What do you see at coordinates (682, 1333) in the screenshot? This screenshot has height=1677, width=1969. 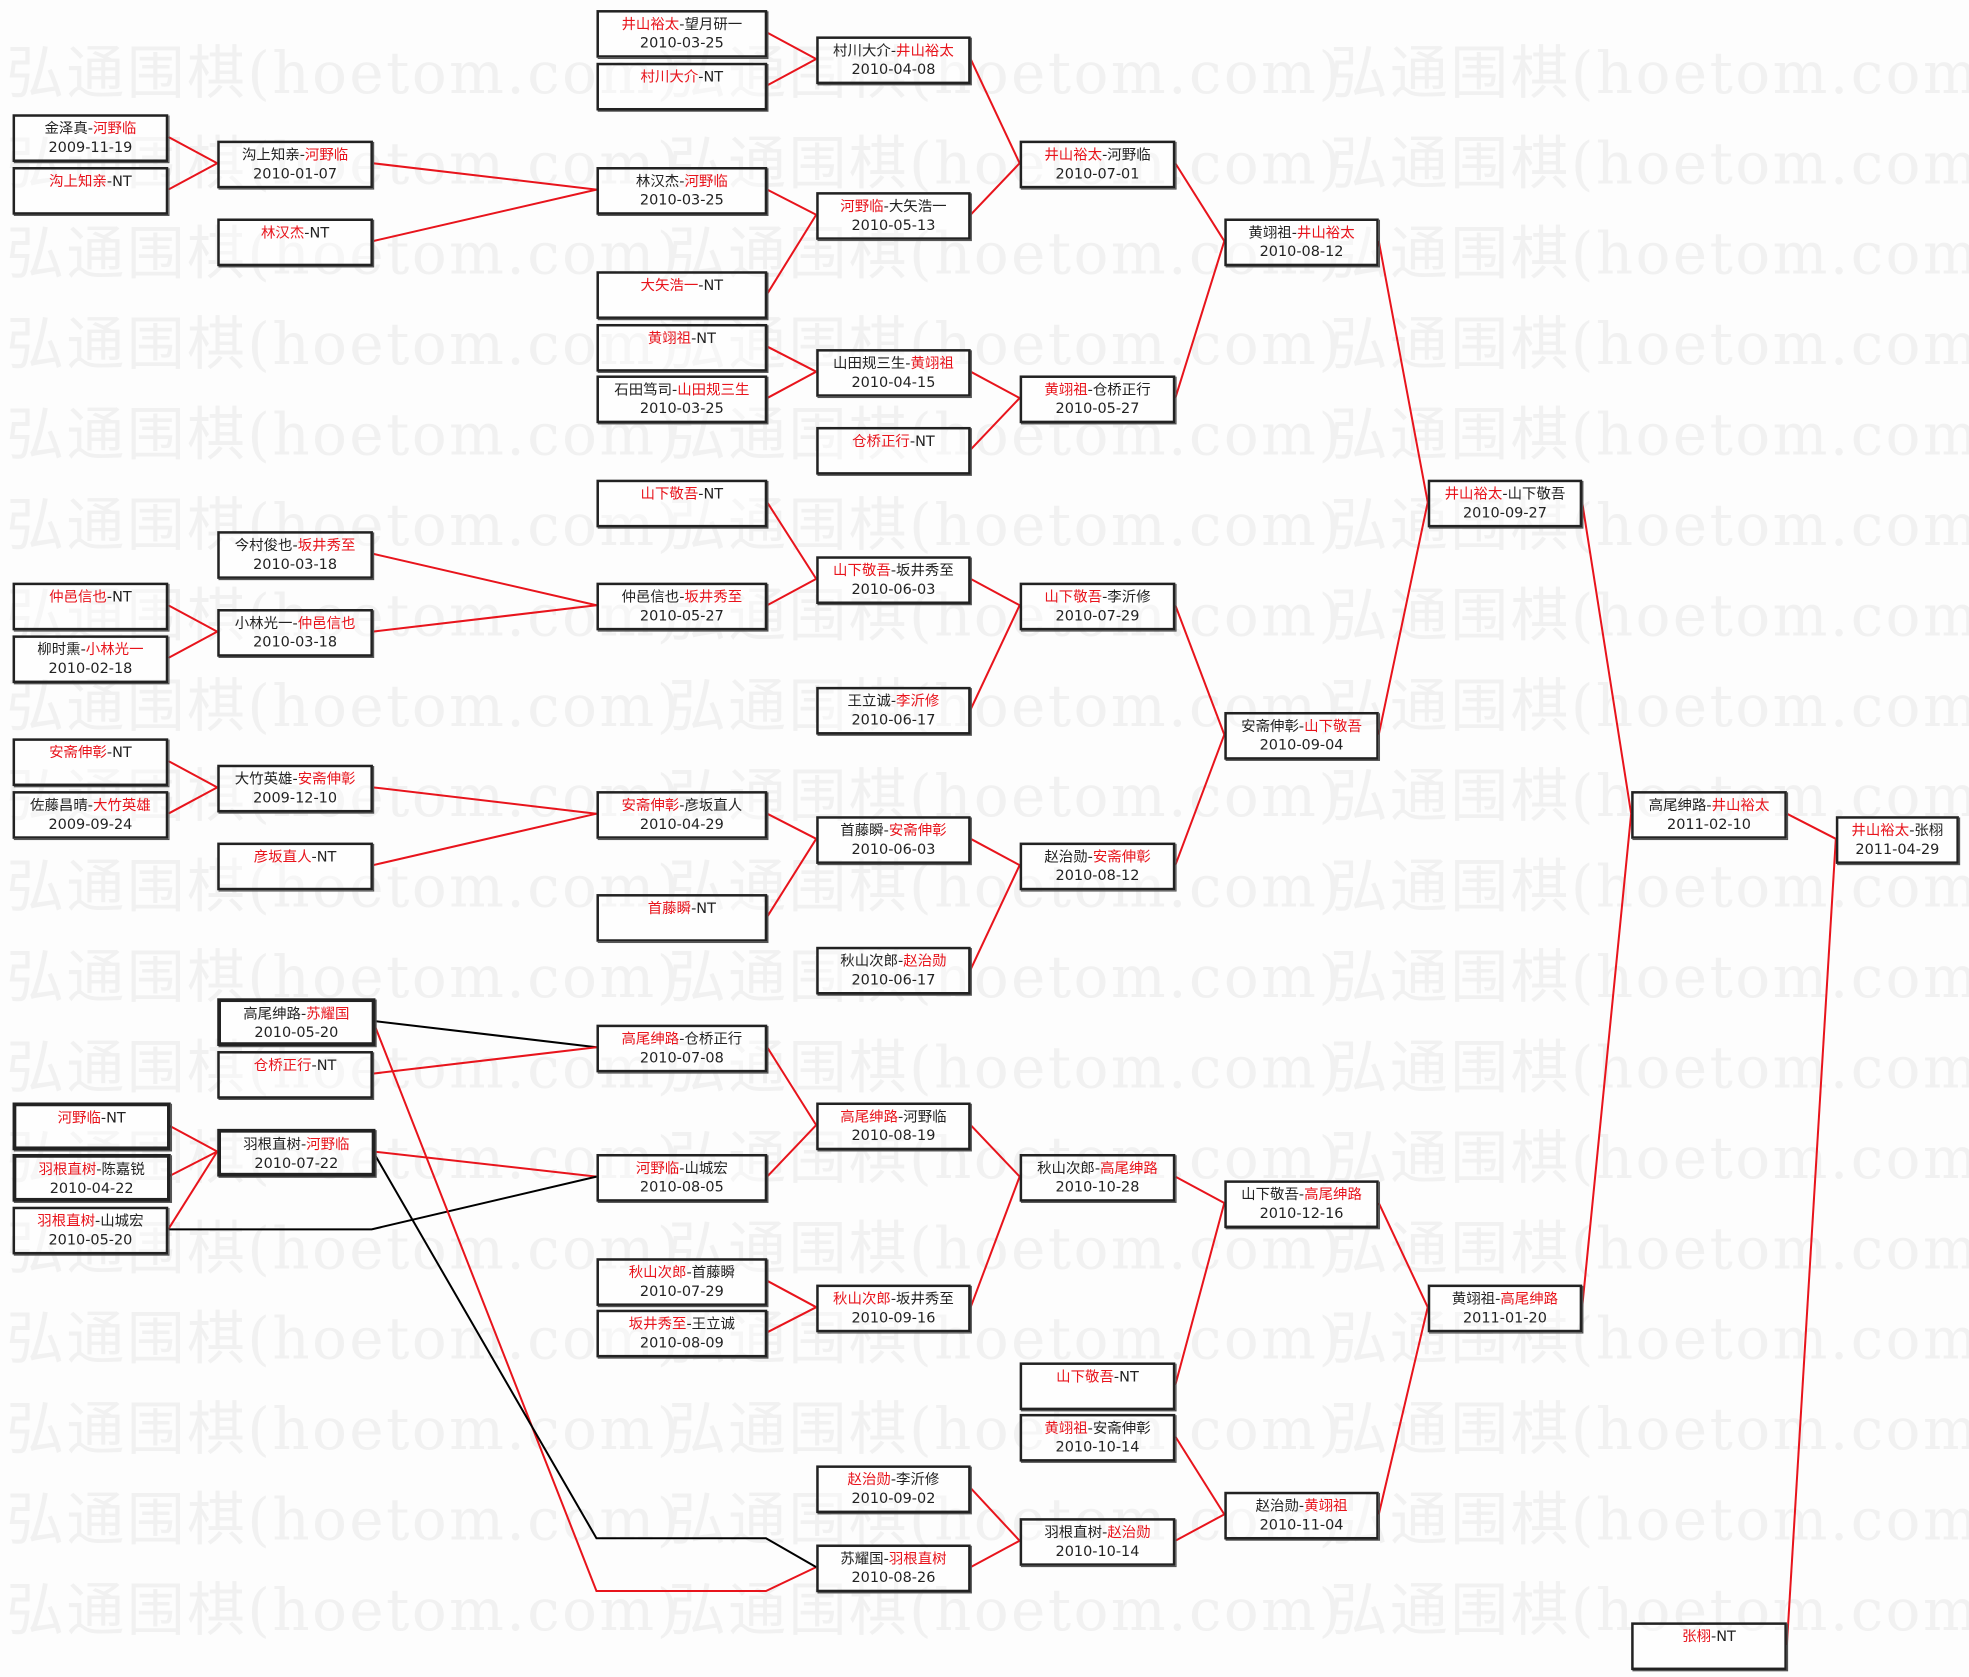 I see `match-box: 坂井秀至-王立诚 2010-08-09` at bounding box center [682, 1333].